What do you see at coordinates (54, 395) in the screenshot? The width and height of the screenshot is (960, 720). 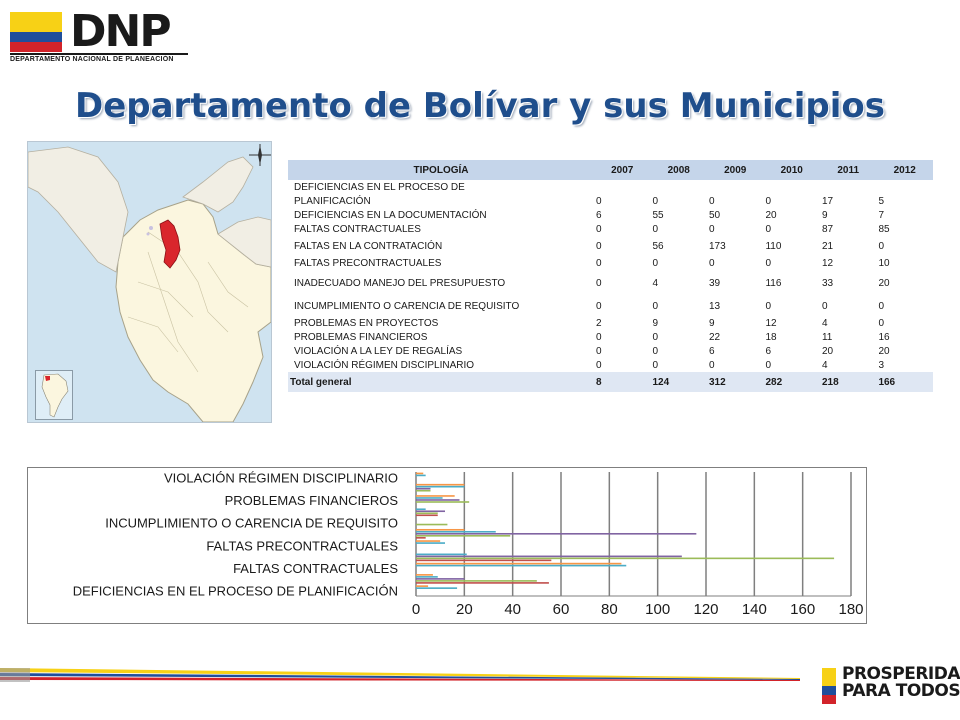 I see `south-america-inset-map` at bounding box center [54, 395].